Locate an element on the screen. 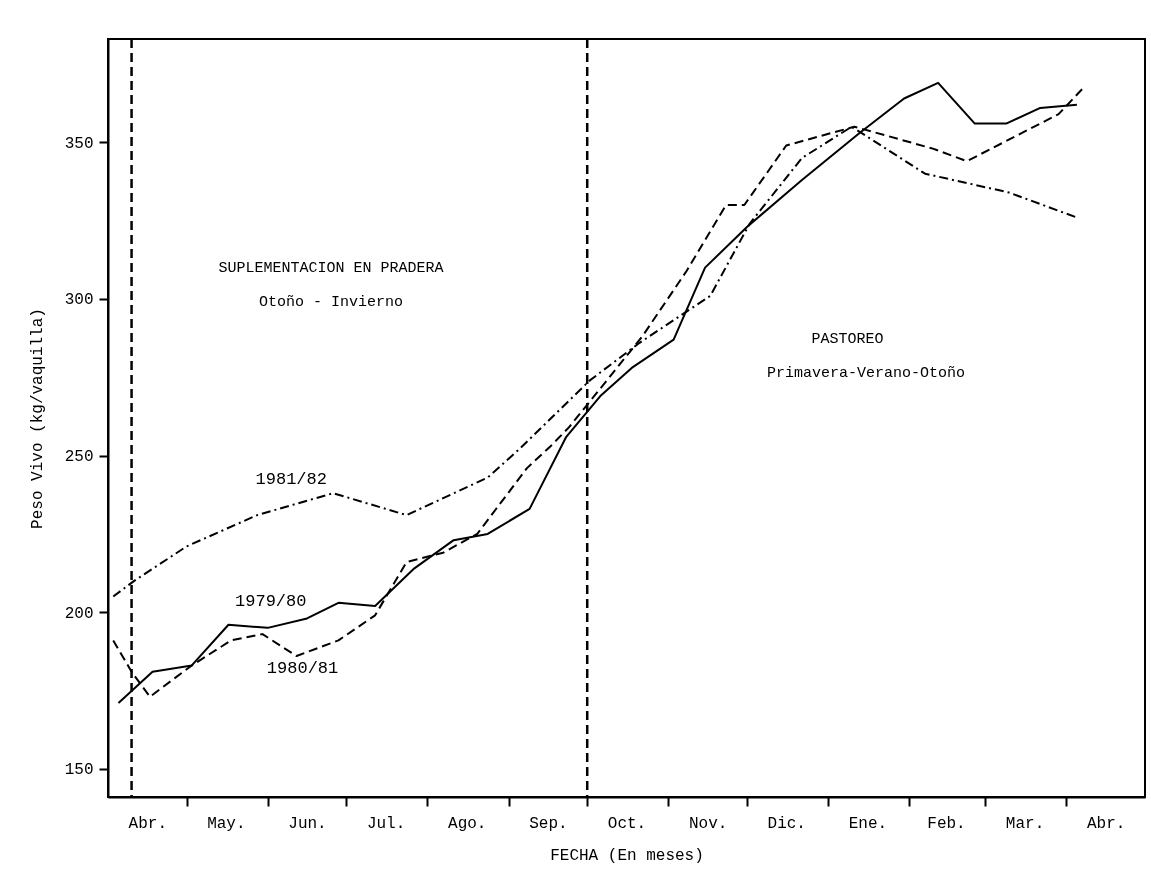  y-tick-label: 350 is located at coordinates (79, 143).